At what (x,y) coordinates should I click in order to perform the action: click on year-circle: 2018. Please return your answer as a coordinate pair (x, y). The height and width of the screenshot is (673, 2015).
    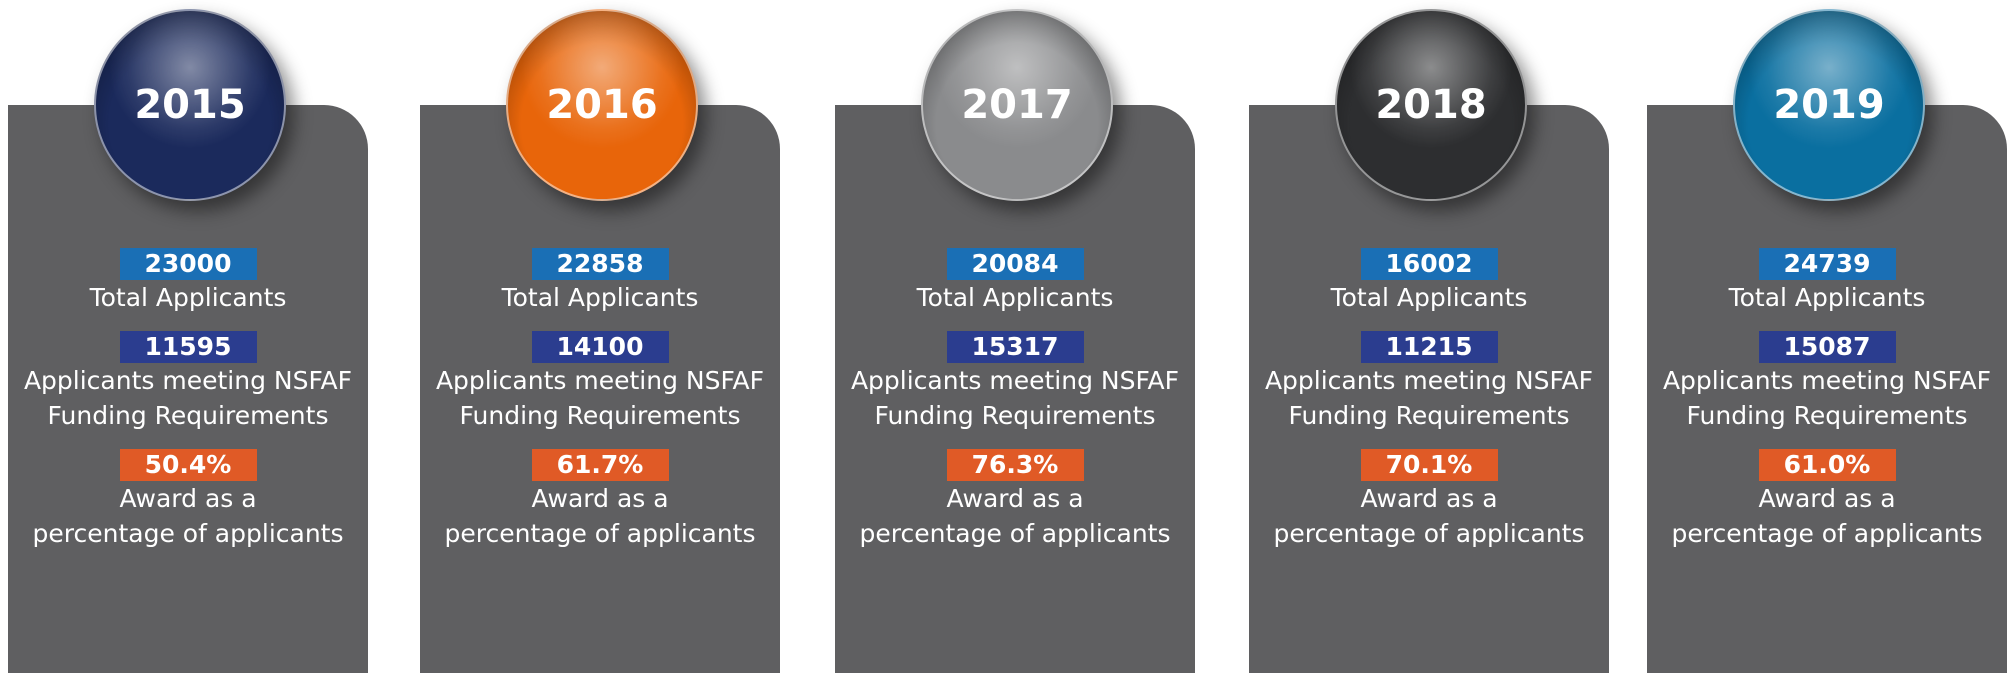
    Looking at the image, I should click on (1431, 105).